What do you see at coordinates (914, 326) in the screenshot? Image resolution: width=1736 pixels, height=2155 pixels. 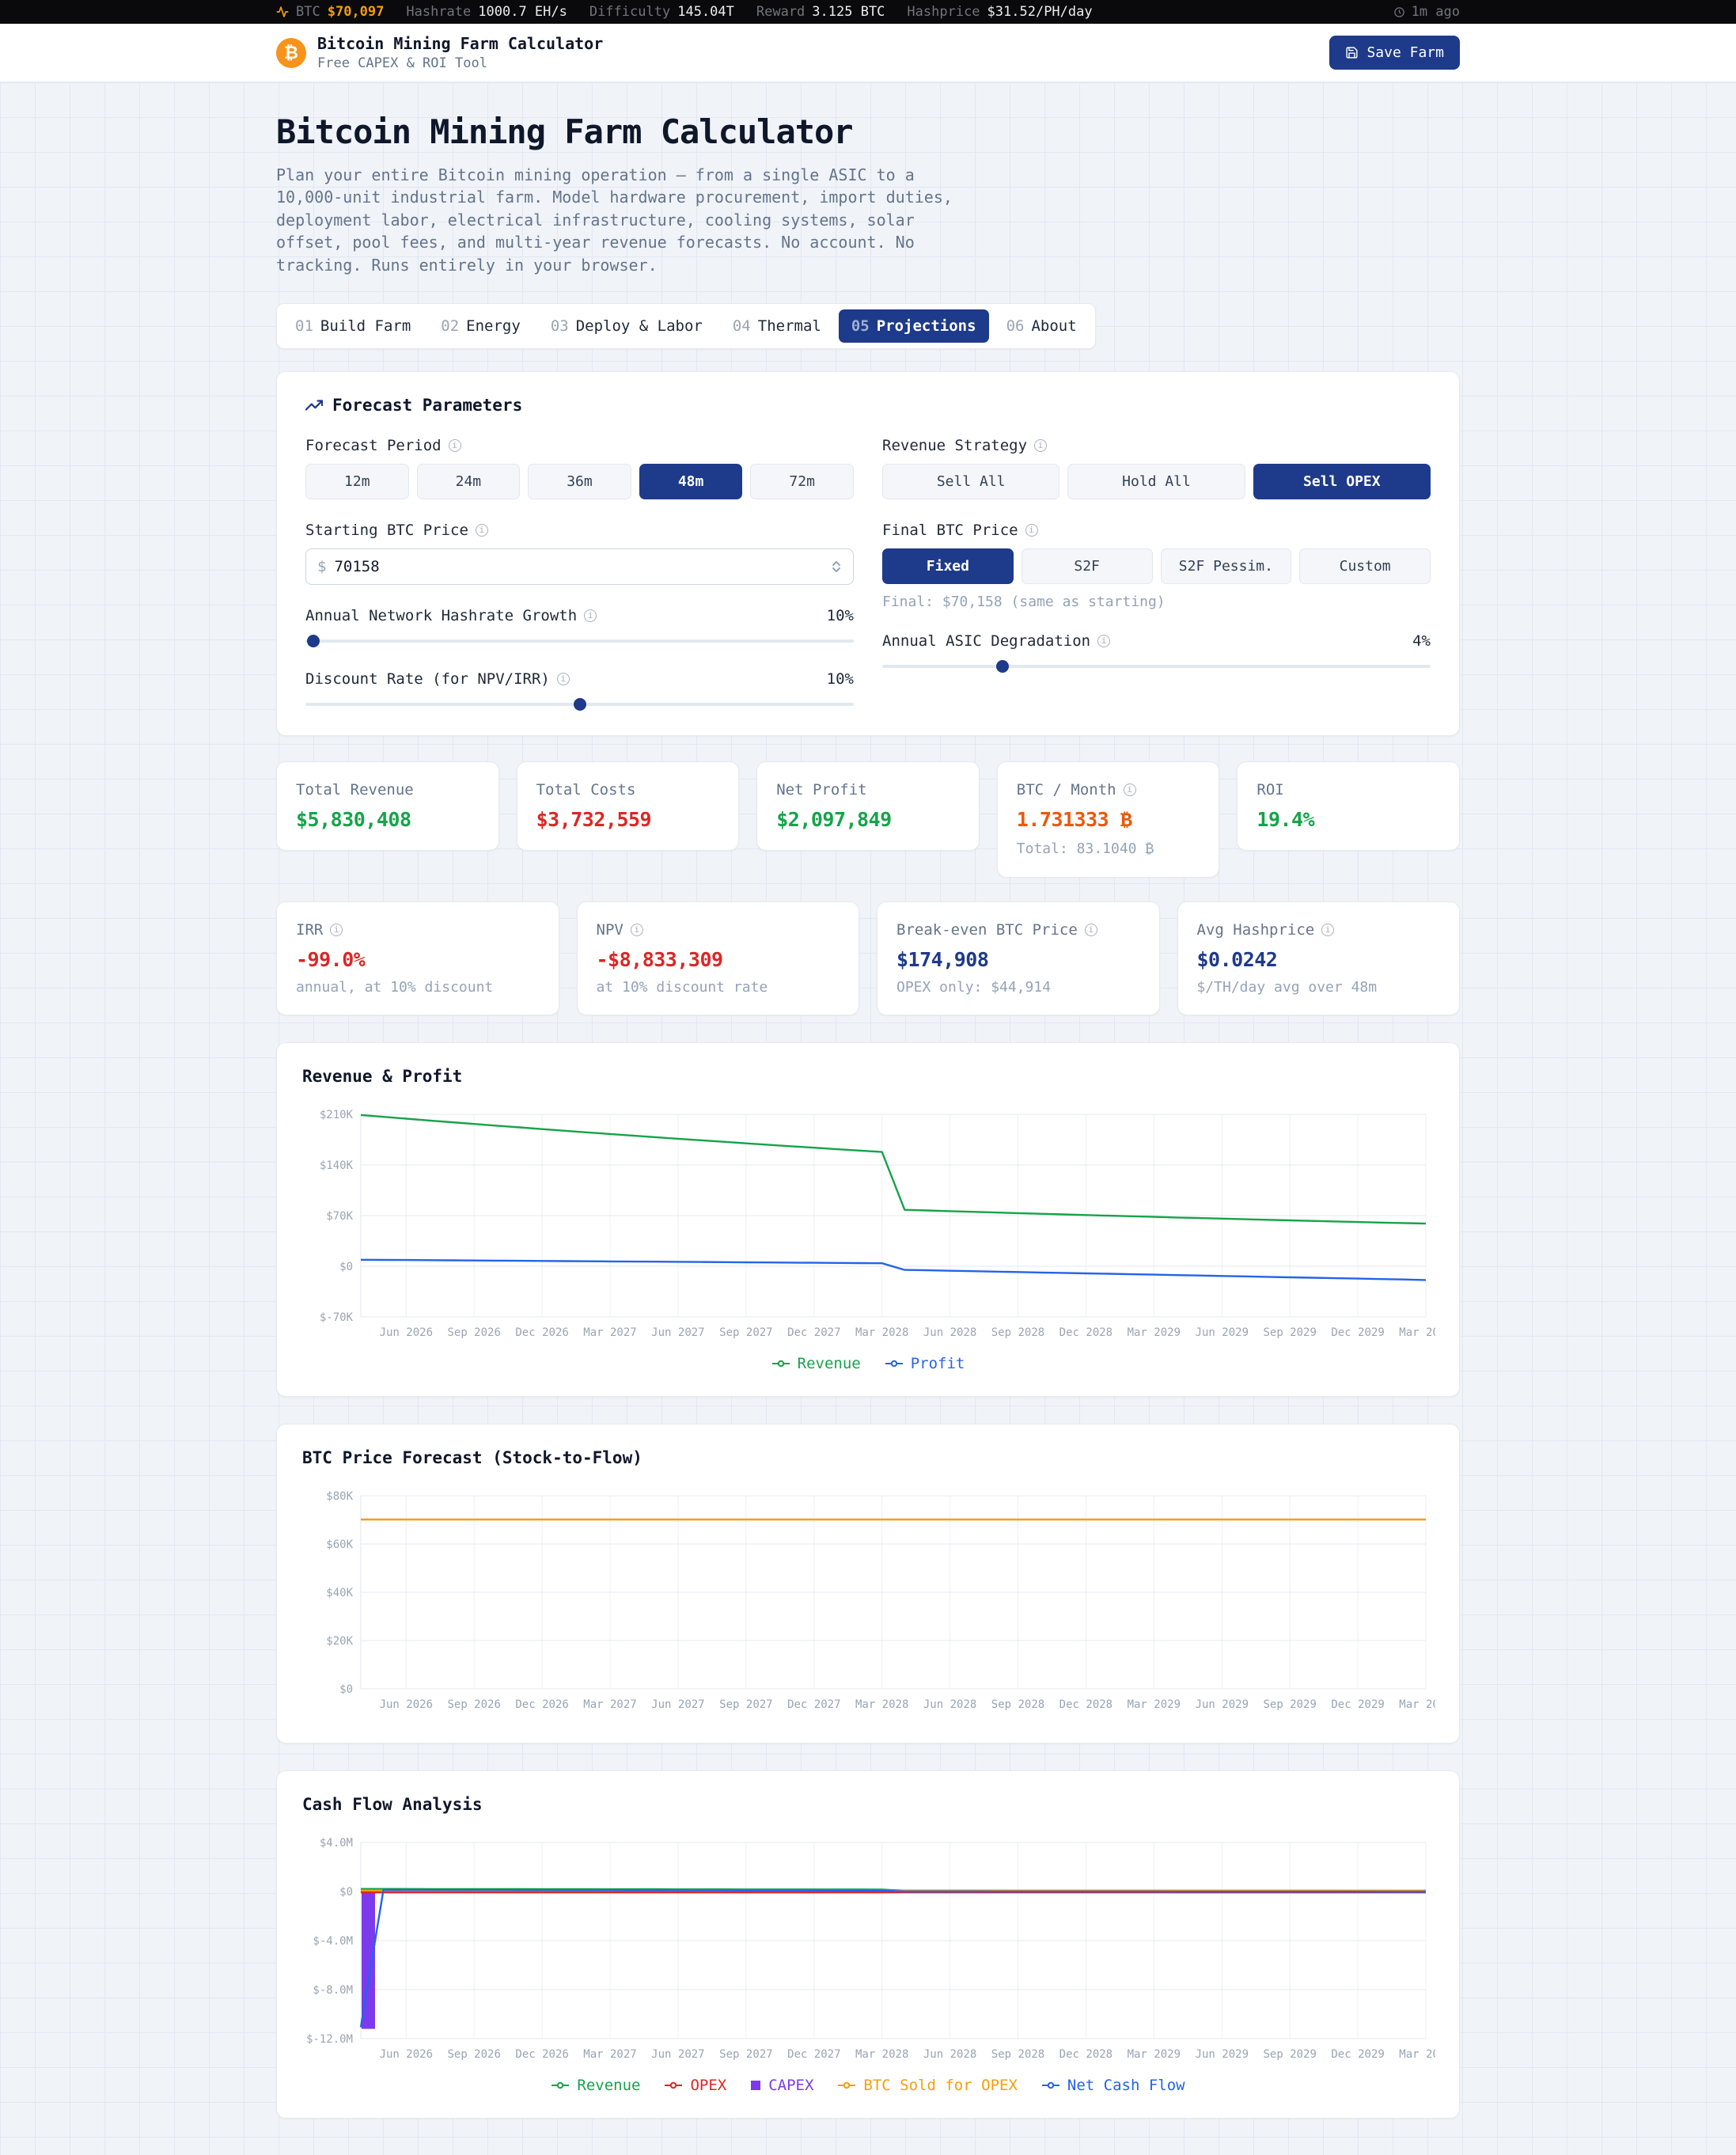 I see `tab-projections: 05 Projections` at bounding box center [914, 326].